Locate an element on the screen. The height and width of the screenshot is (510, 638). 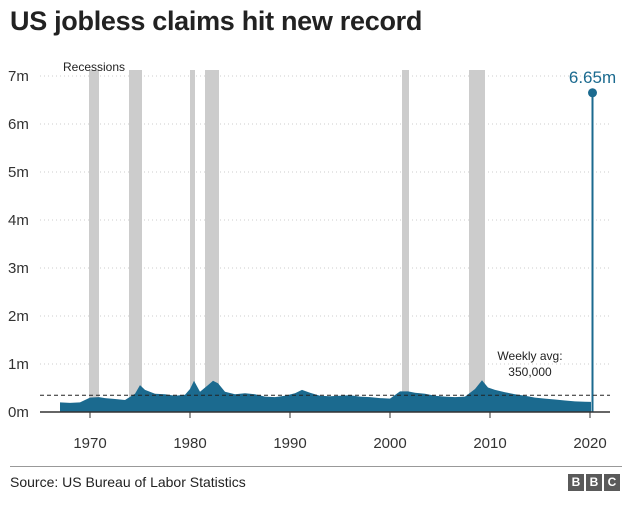
y-tick-label: 6m is located at coordinates (18, 124).